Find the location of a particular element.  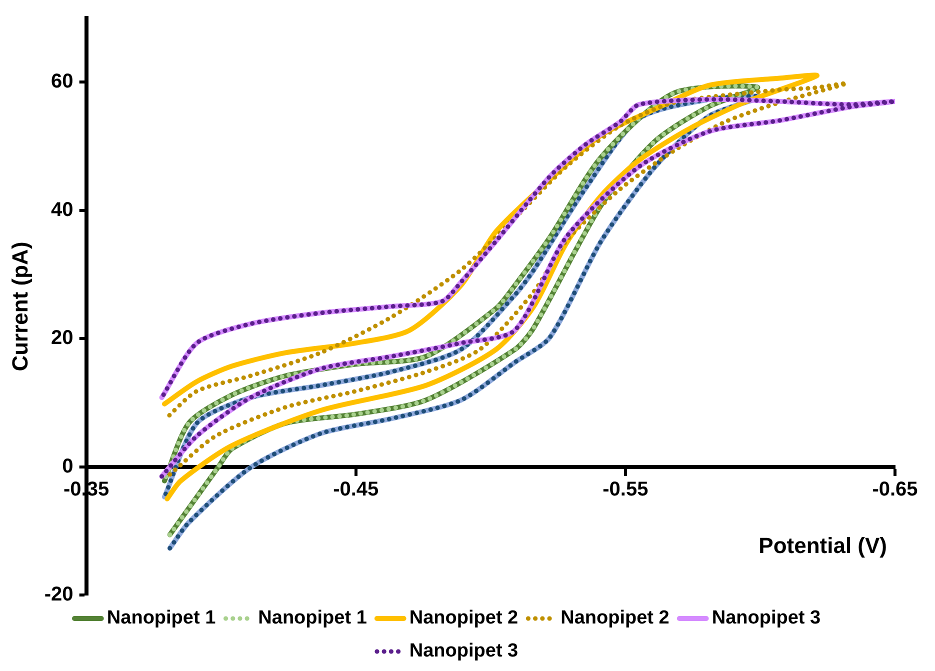

y-tick-label: 0 is located at coordinates (68, 466).